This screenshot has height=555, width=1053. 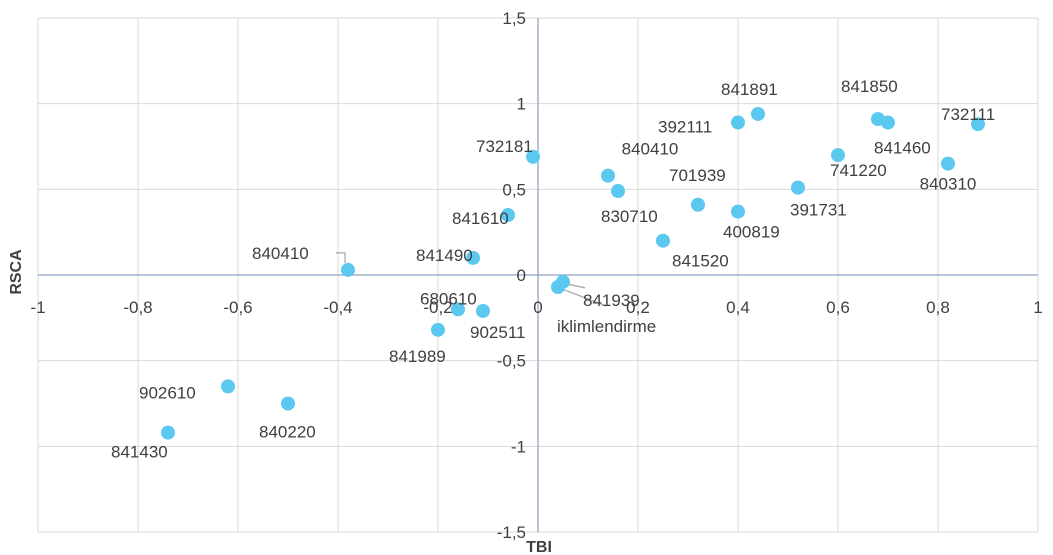 What do you see at coordinates (237, 307) in the screenshot?
I see `x-tick-label: -0,6` at bounding box center [237, 307].